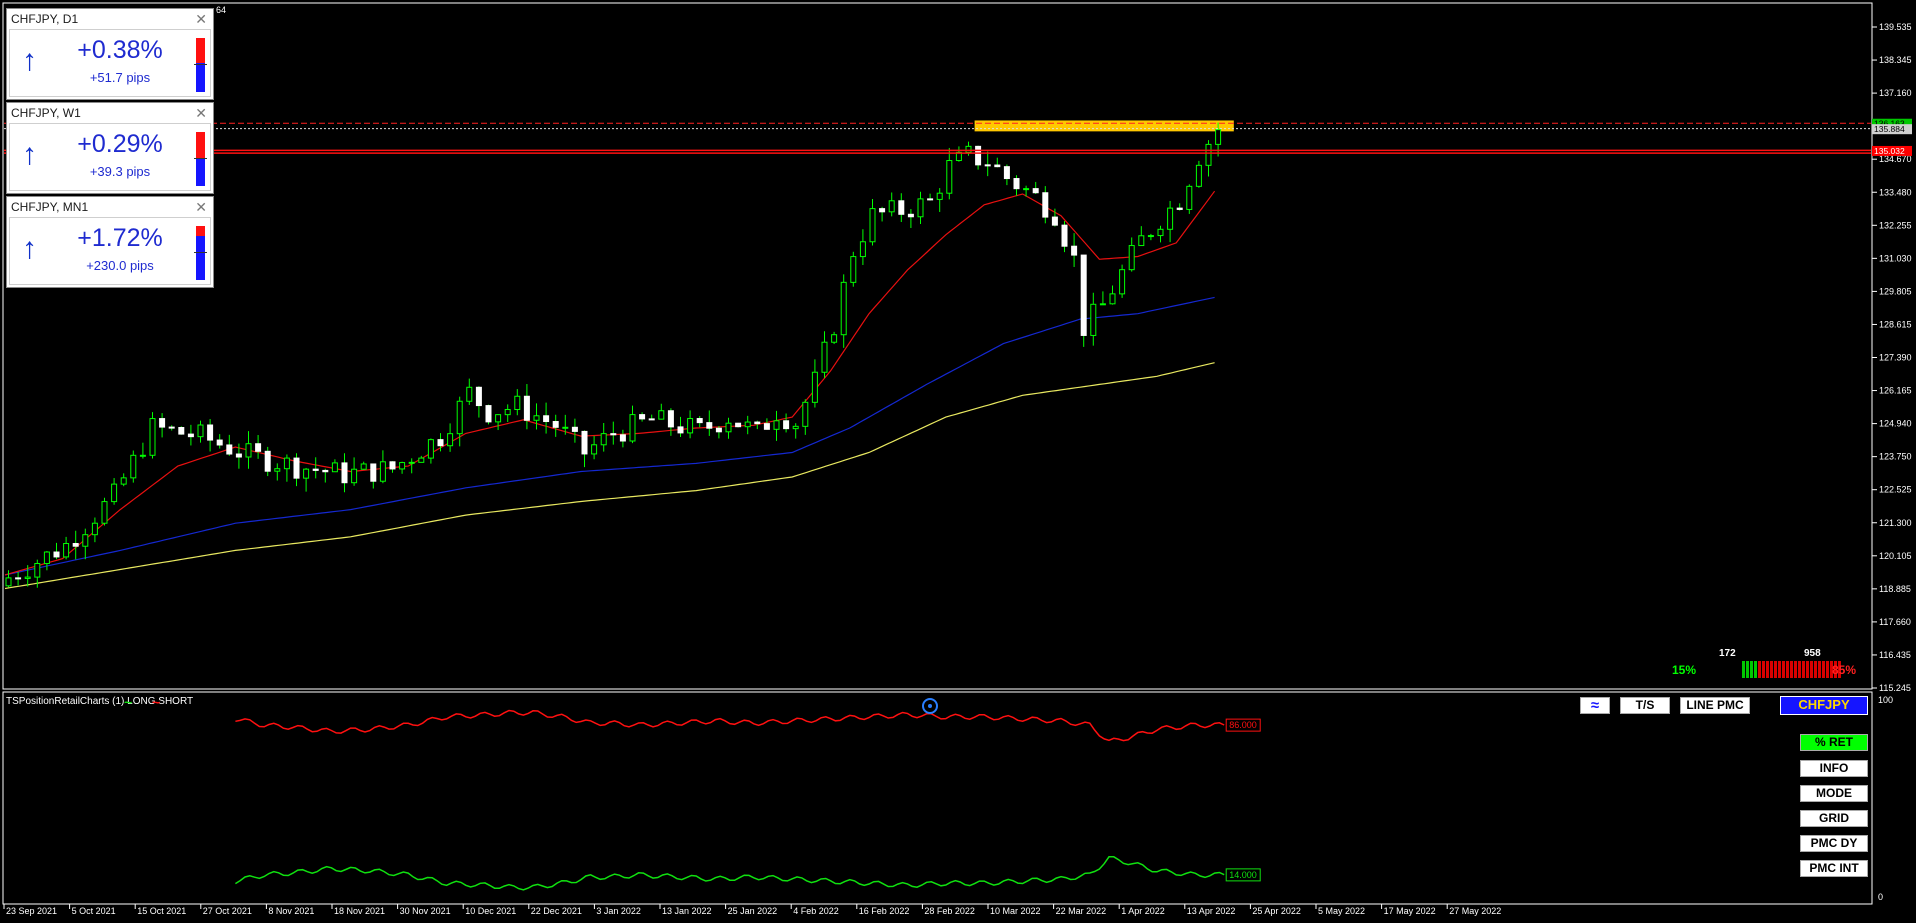 The width and height of the screenshot is (1916, 923). Describe the element at coordinates (1895, 291) in the screenshot. I see `price-tick: 129.805` at that location.